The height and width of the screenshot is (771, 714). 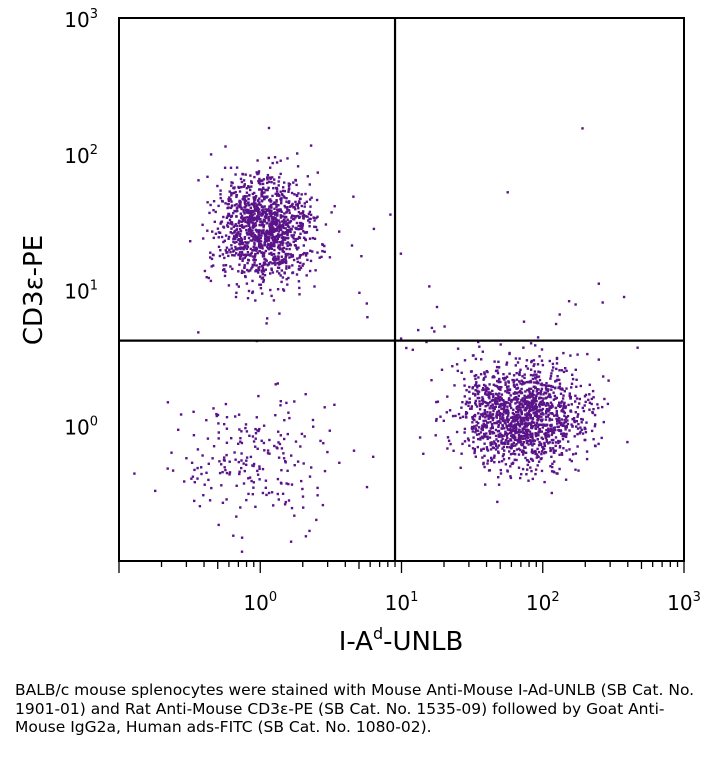 I want to click on x-tick-base: 10, so click(x=397, y=603).